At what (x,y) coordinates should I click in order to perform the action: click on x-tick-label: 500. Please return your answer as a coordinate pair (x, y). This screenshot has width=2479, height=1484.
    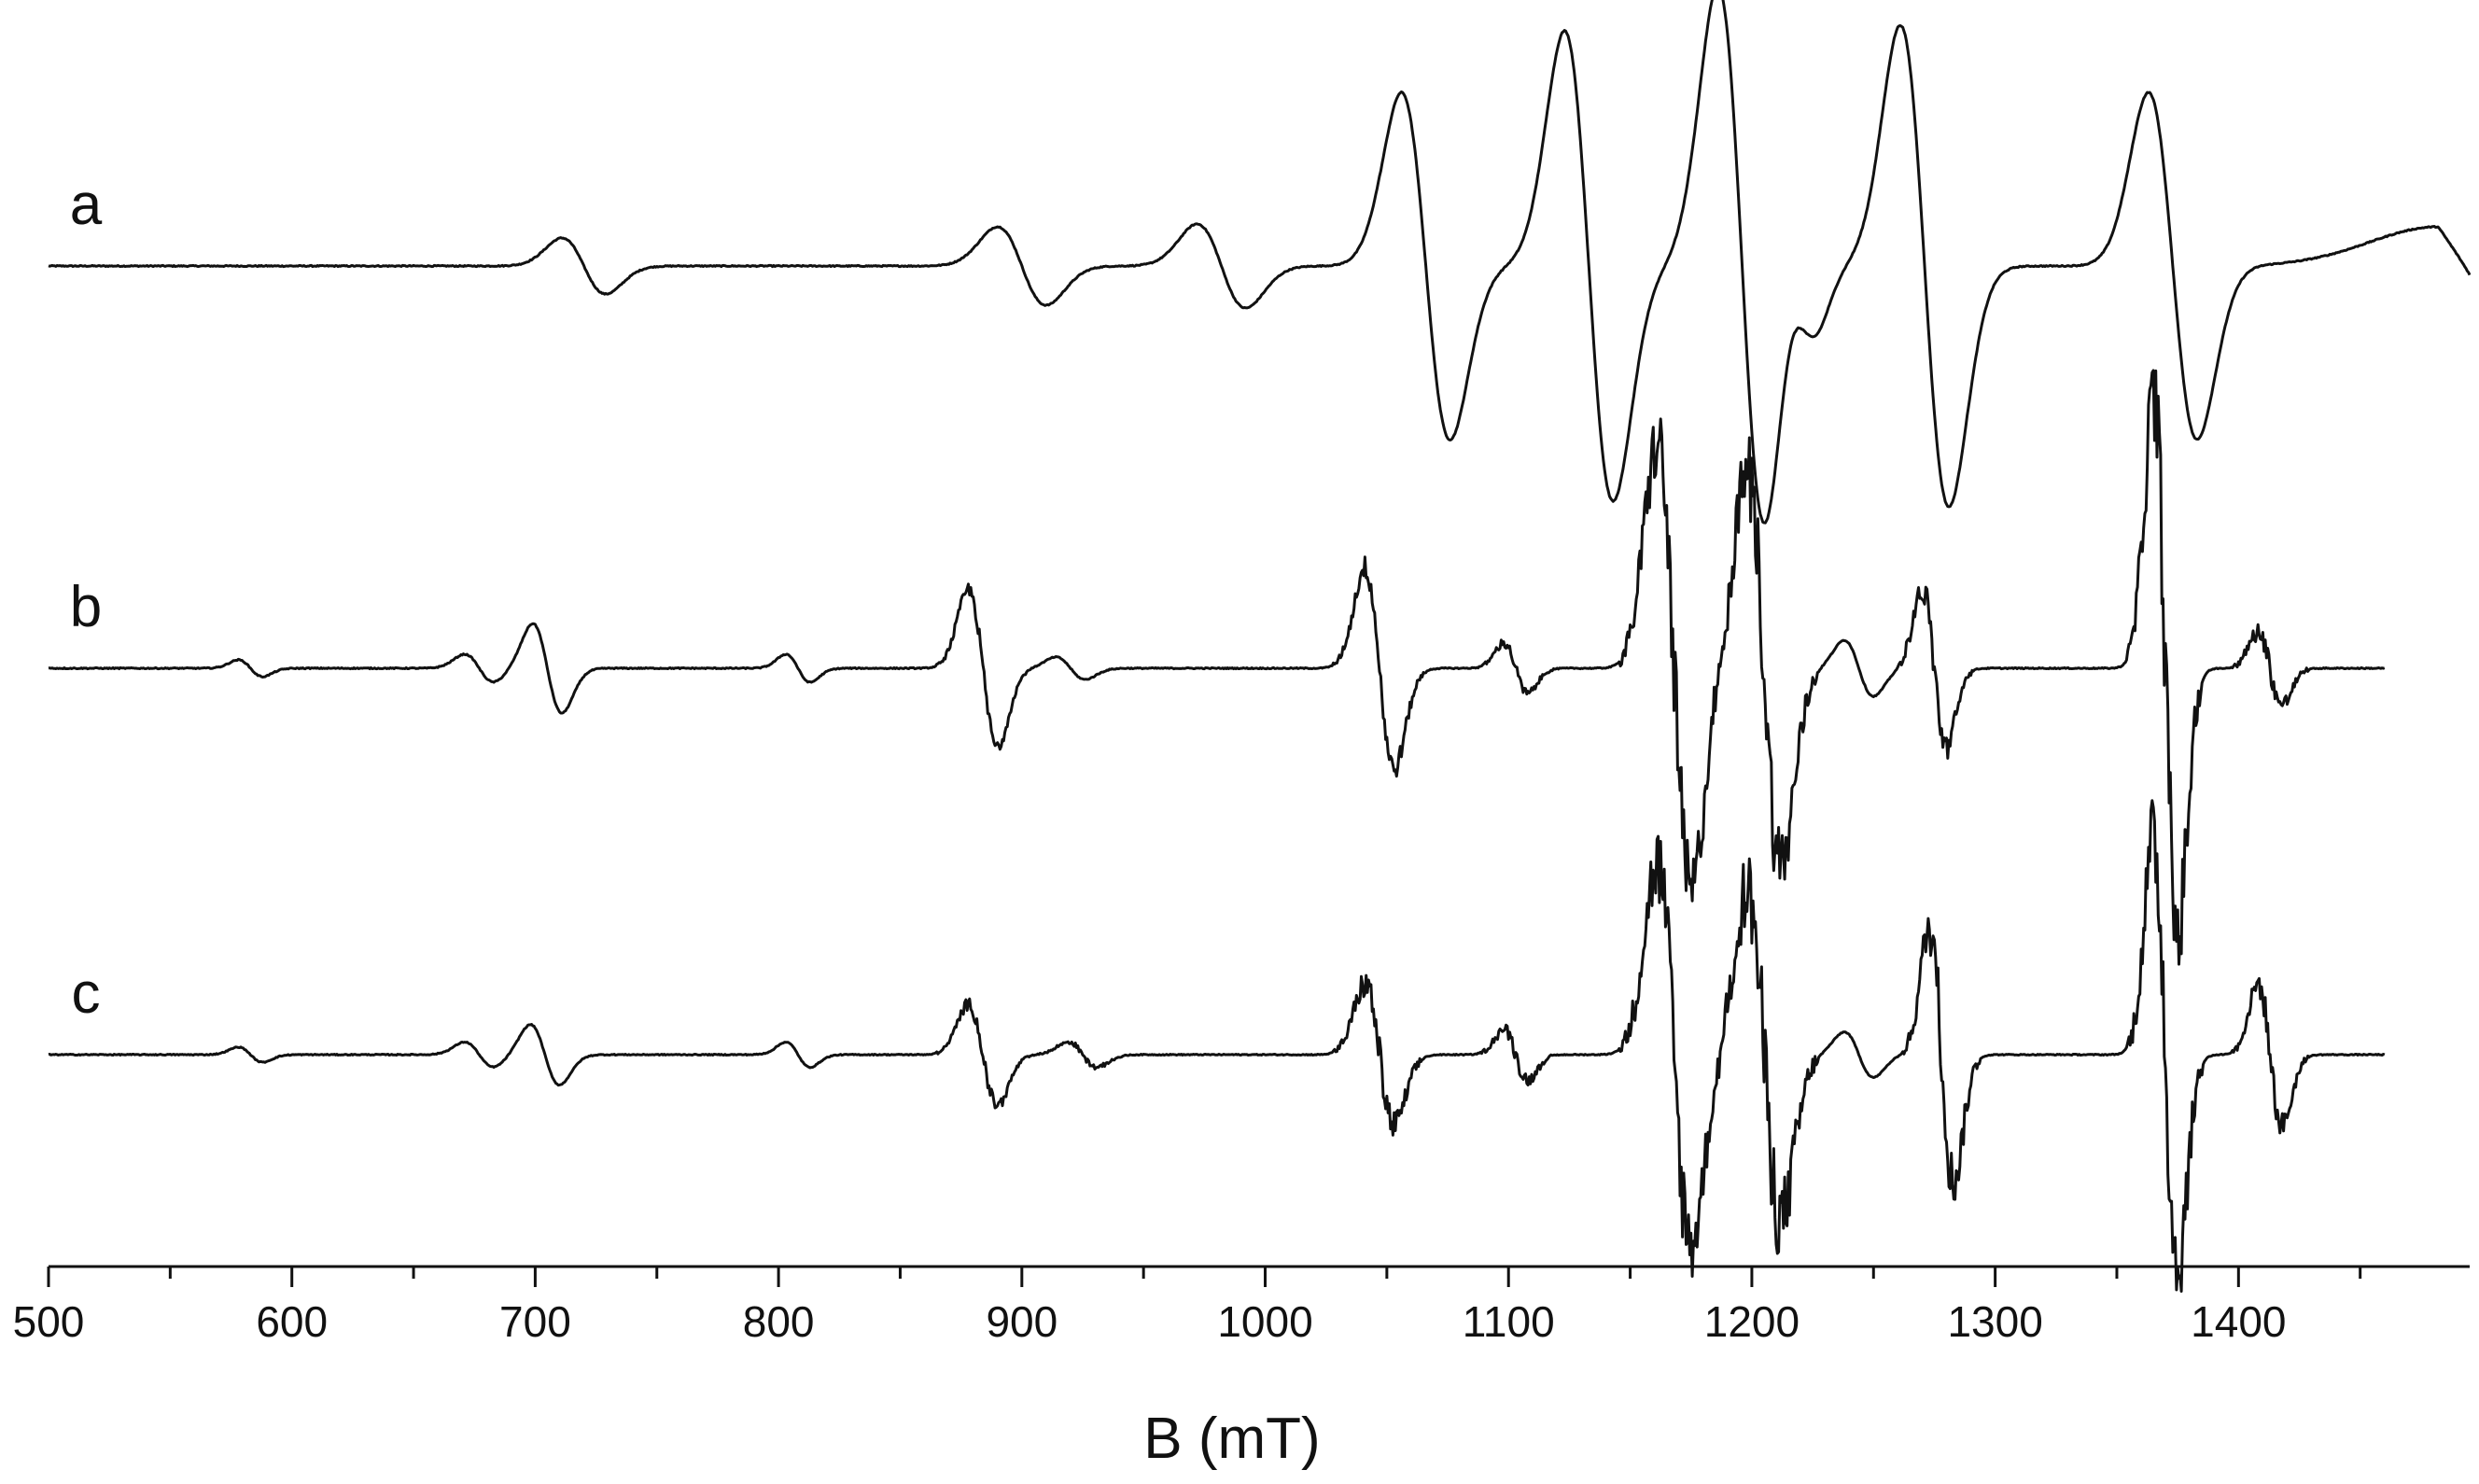
    Looking at the image, I should click on (49, 1321).